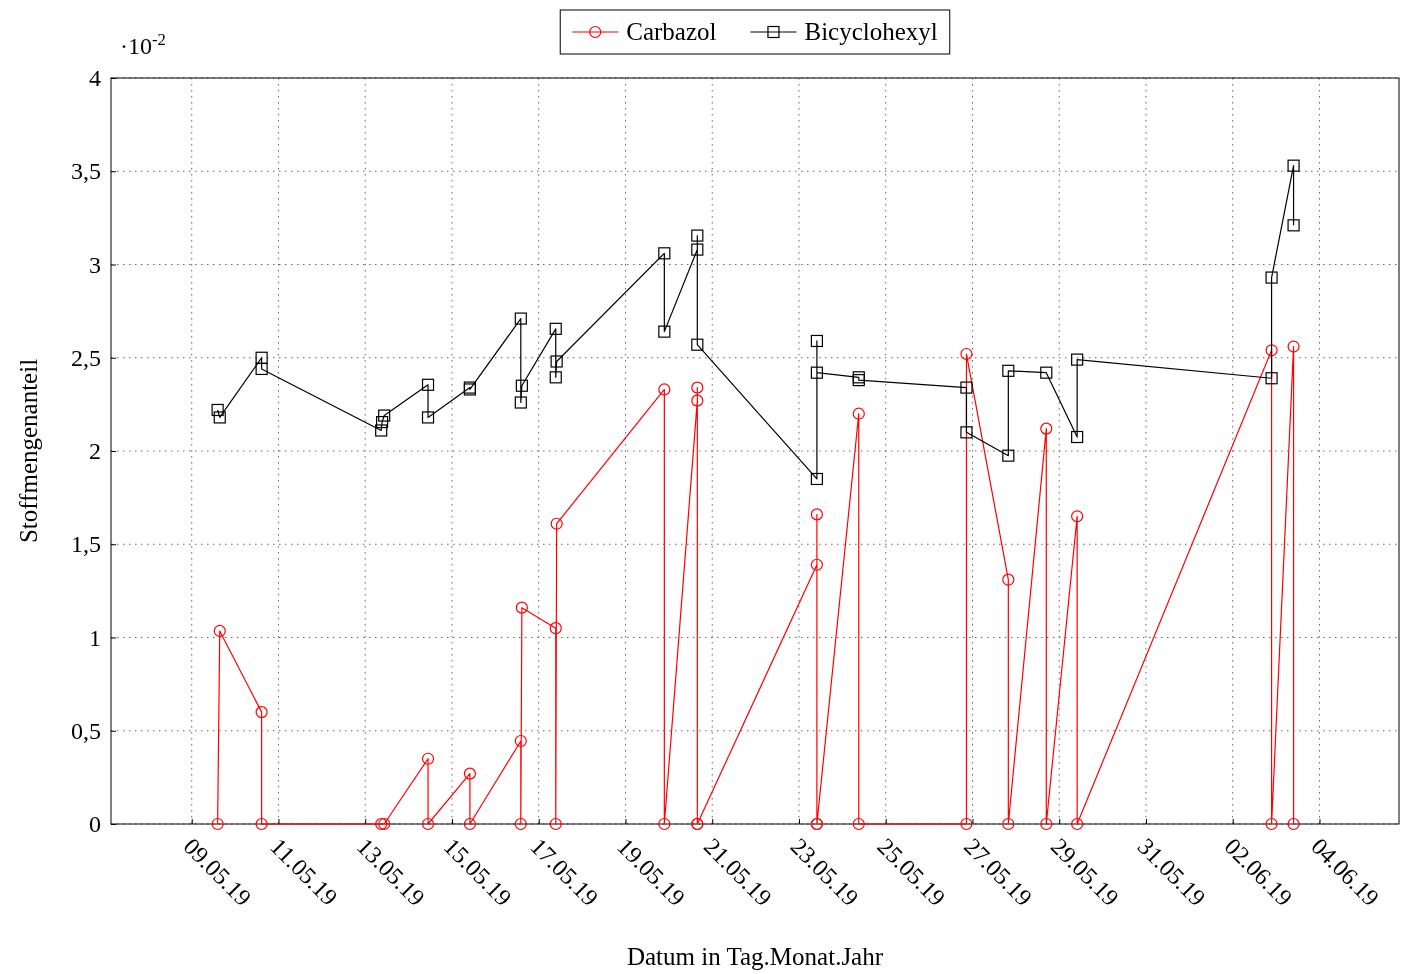 The height and width of the screenshot is (974, 1403). Describe the element at coordinates (28, 451) in the screenshot. I see `y-axis-title: Stoffmengenanteil` at that location.